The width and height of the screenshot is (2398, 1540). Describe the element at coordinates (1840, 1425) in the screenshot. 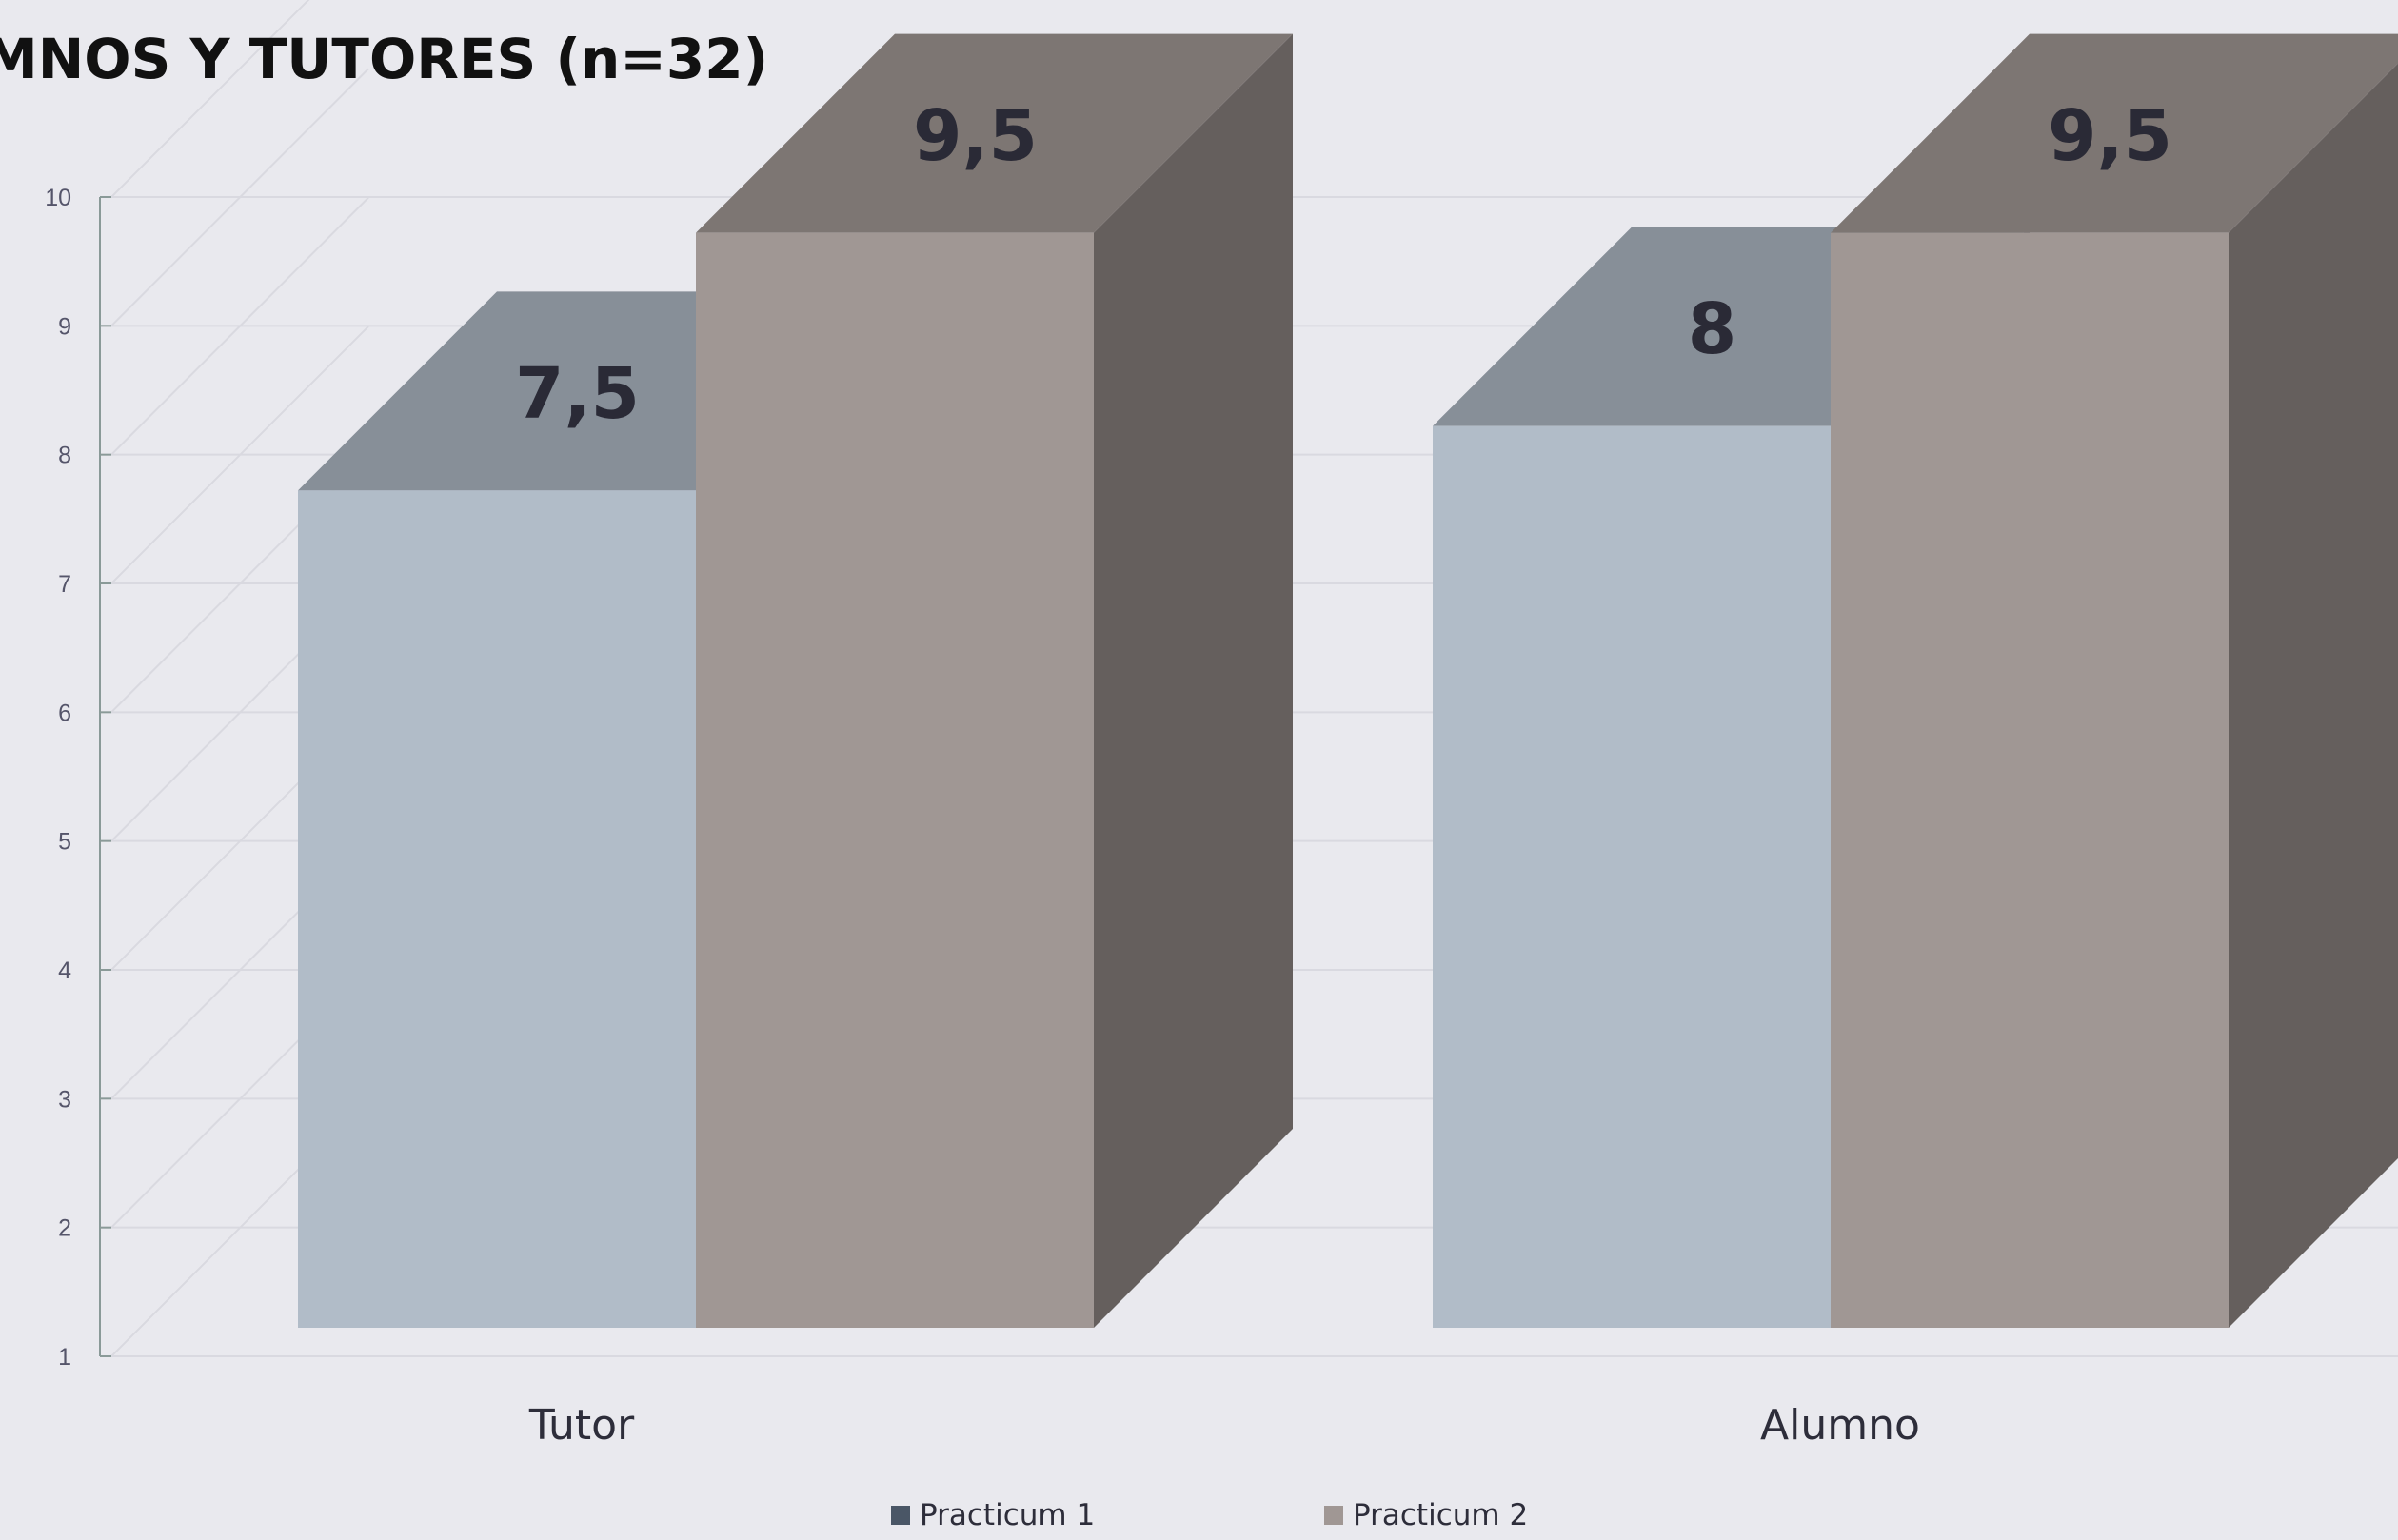

I see `x-axis-label: Alumno` at that location.